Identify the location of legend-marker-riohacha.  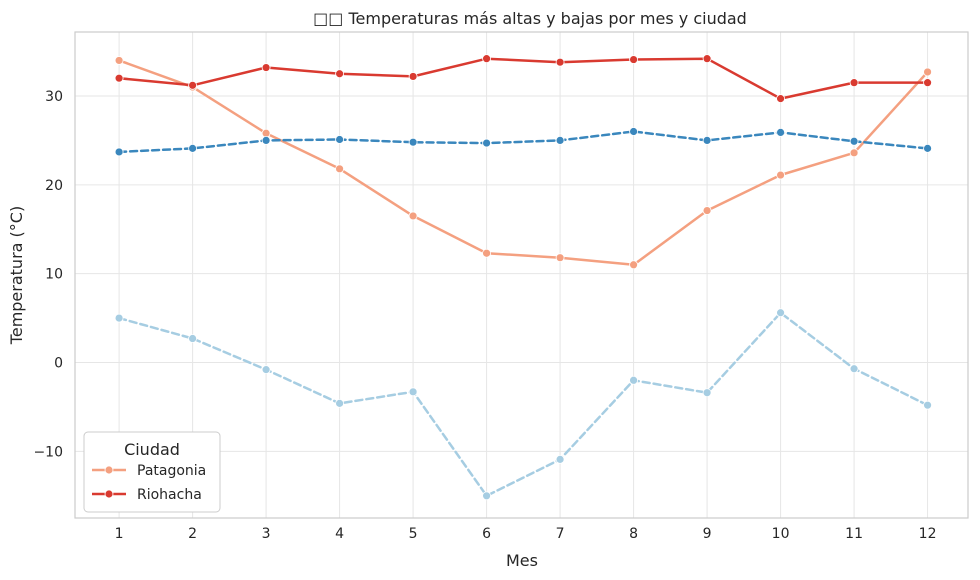
(109, 494).